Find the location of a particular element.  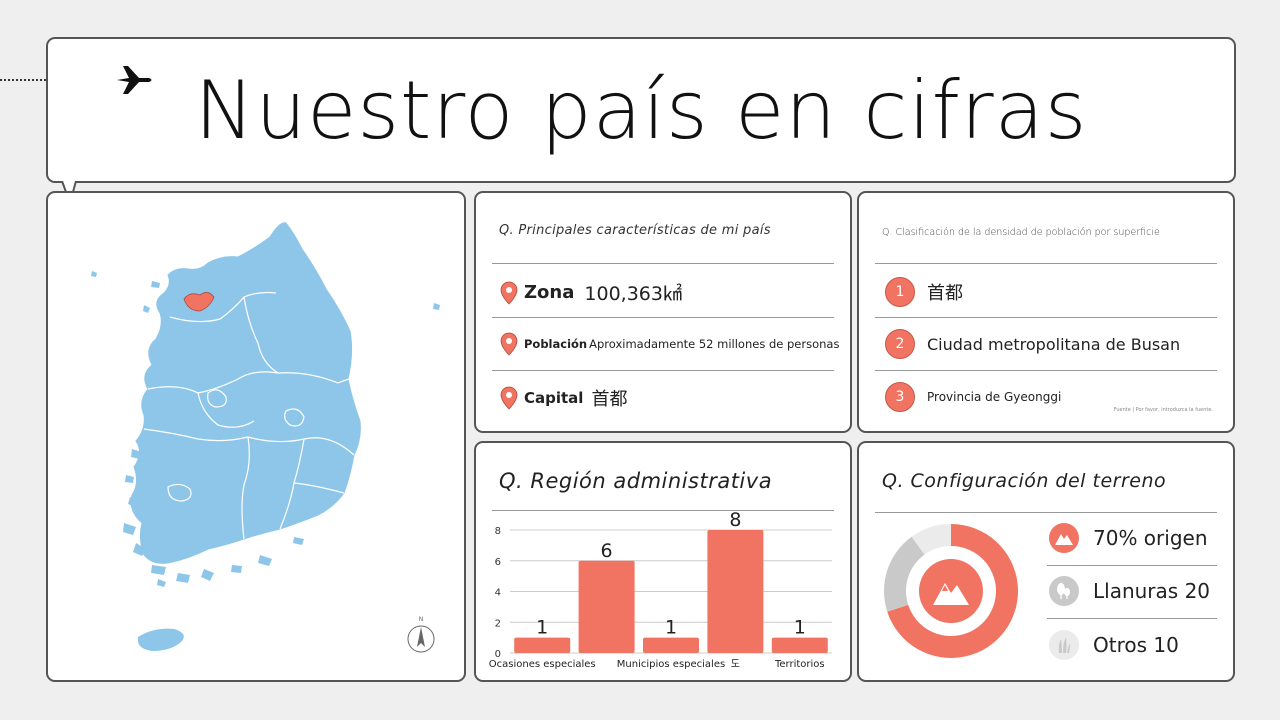

terrain-row-origin: 70% origen is located at coordinates (1128, 538).